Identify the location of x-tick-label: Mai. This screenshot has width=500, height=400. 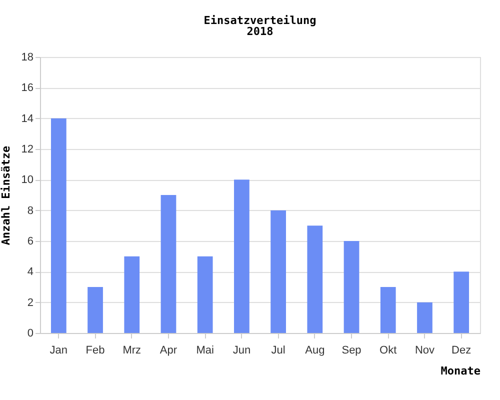
(205, 350).